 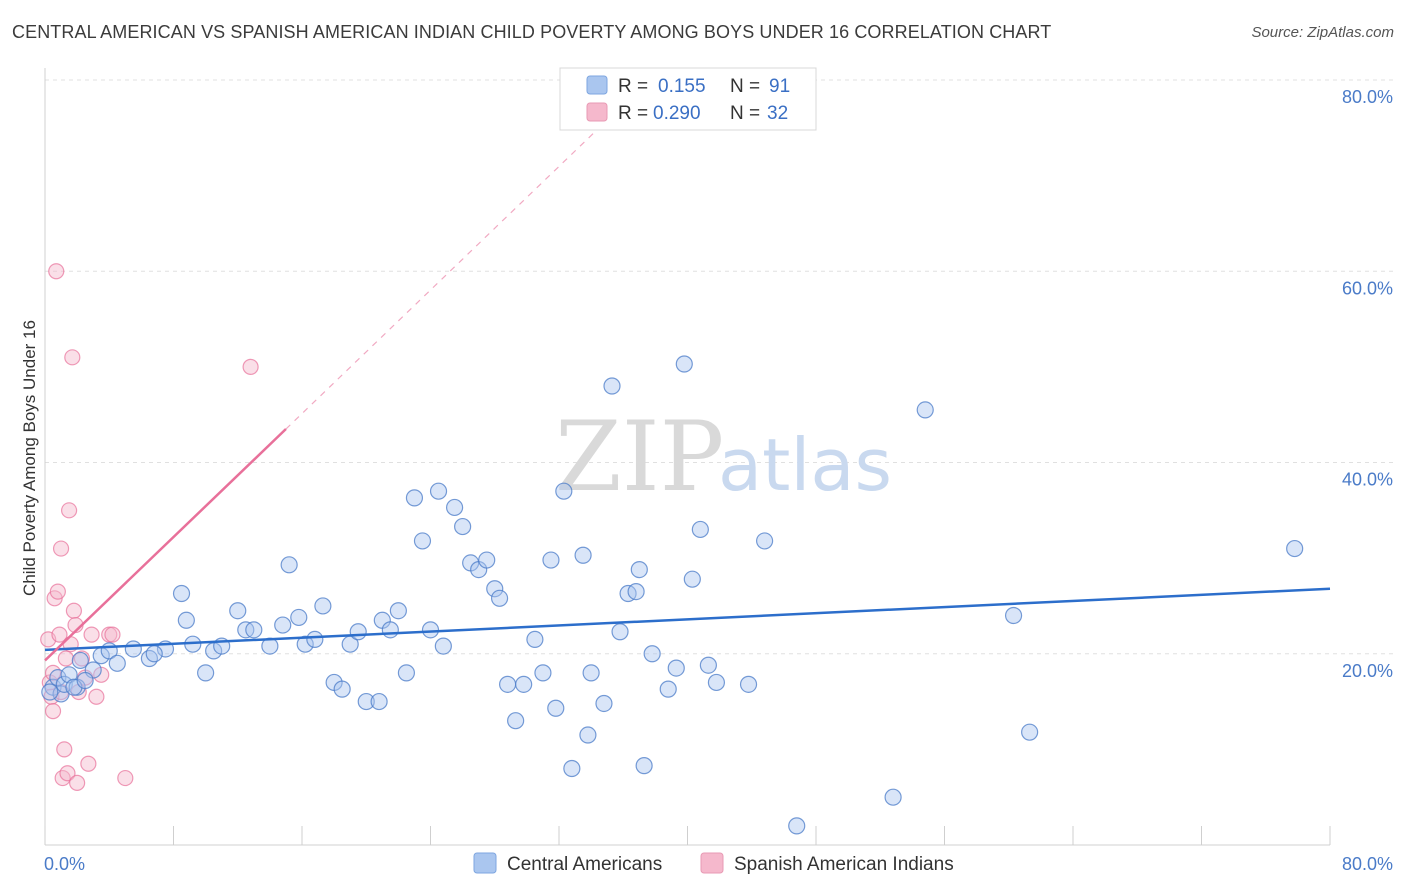 What do you see at coordinates (688, 99) in the screenshot?
I see `legend-box: R = 0.155 N = 91 R = 0.290 N = 32` at bounding box center [688, 99].